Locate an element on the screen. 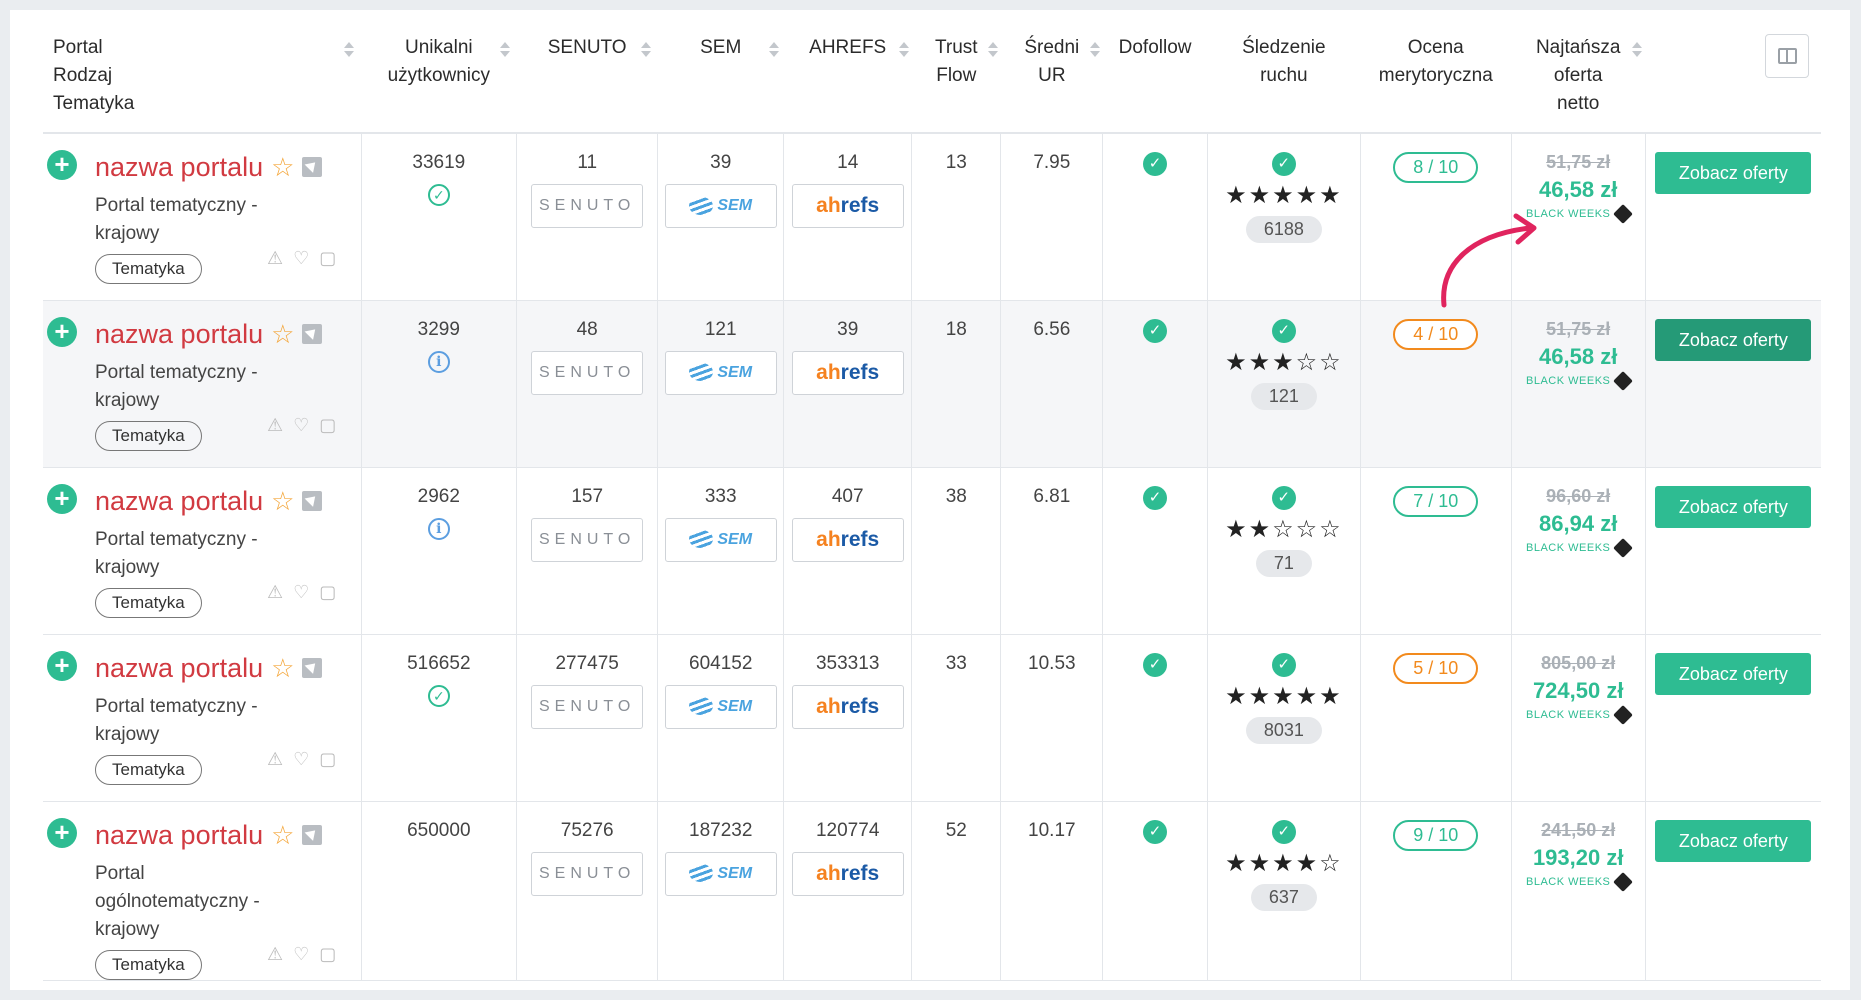  verified-check-icon: ✓ is located at coordinates (438, 695).